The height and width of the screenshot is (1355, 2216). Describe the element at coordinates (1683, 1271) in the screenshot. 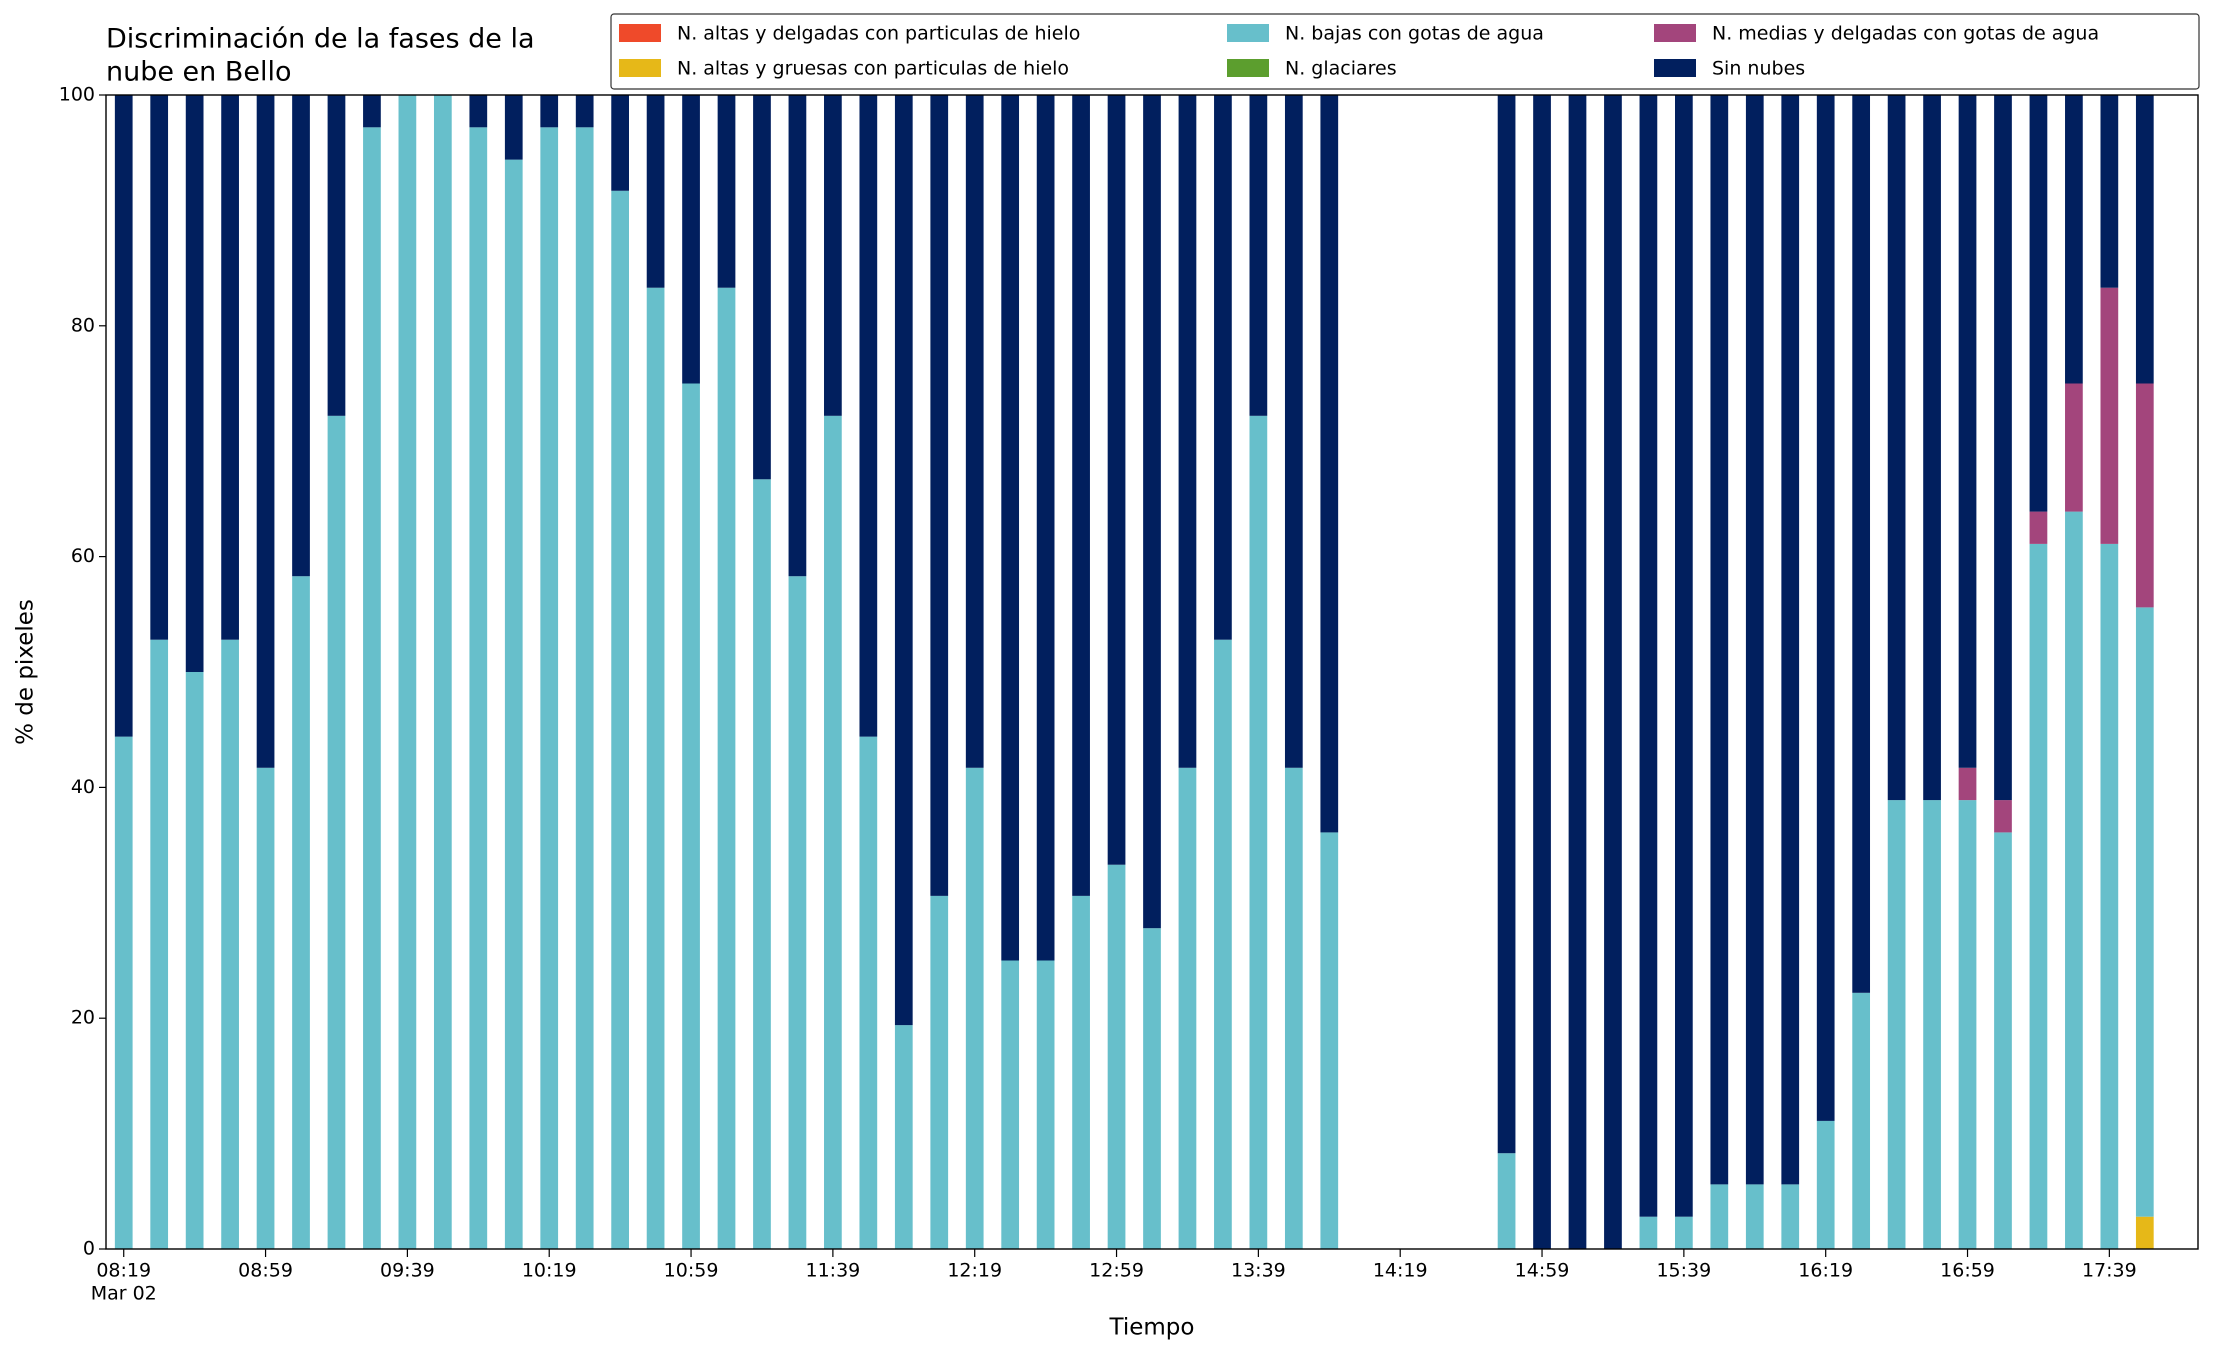

I see `x-tick-label: 15:39` at that location.